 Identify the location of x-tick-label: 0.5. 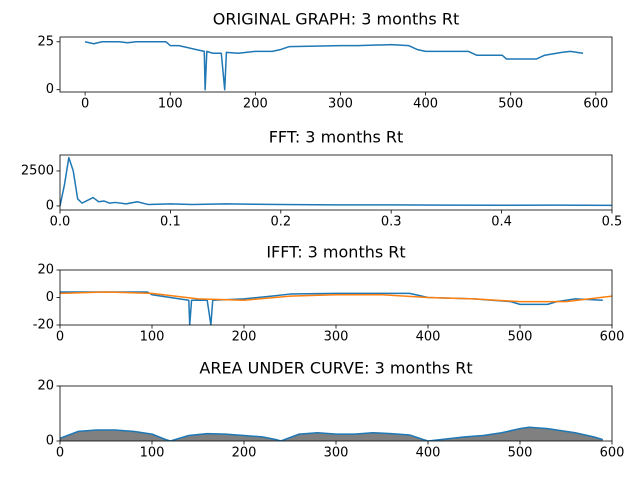
(612, 222).